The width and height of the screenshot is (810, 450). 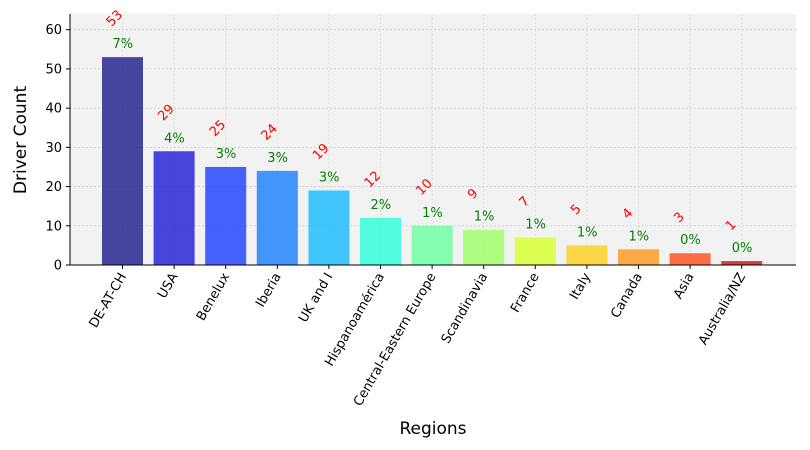 I want to click on x-tick-label: Benelux, so click(x=213, y=296).